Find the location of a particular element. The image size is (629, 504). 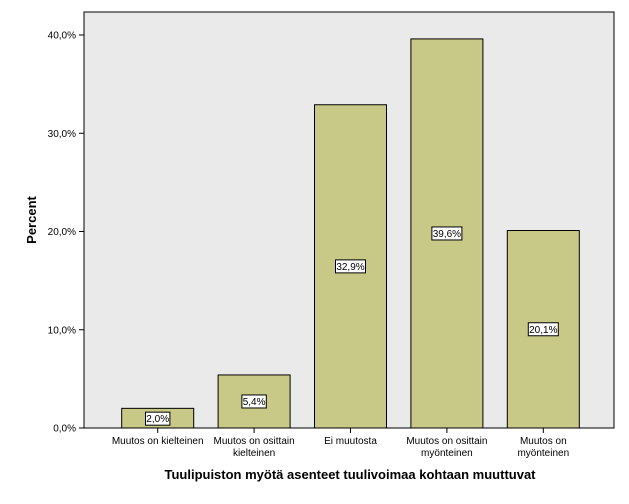

data-label: 2,0% is located at coordinates (157, 419).